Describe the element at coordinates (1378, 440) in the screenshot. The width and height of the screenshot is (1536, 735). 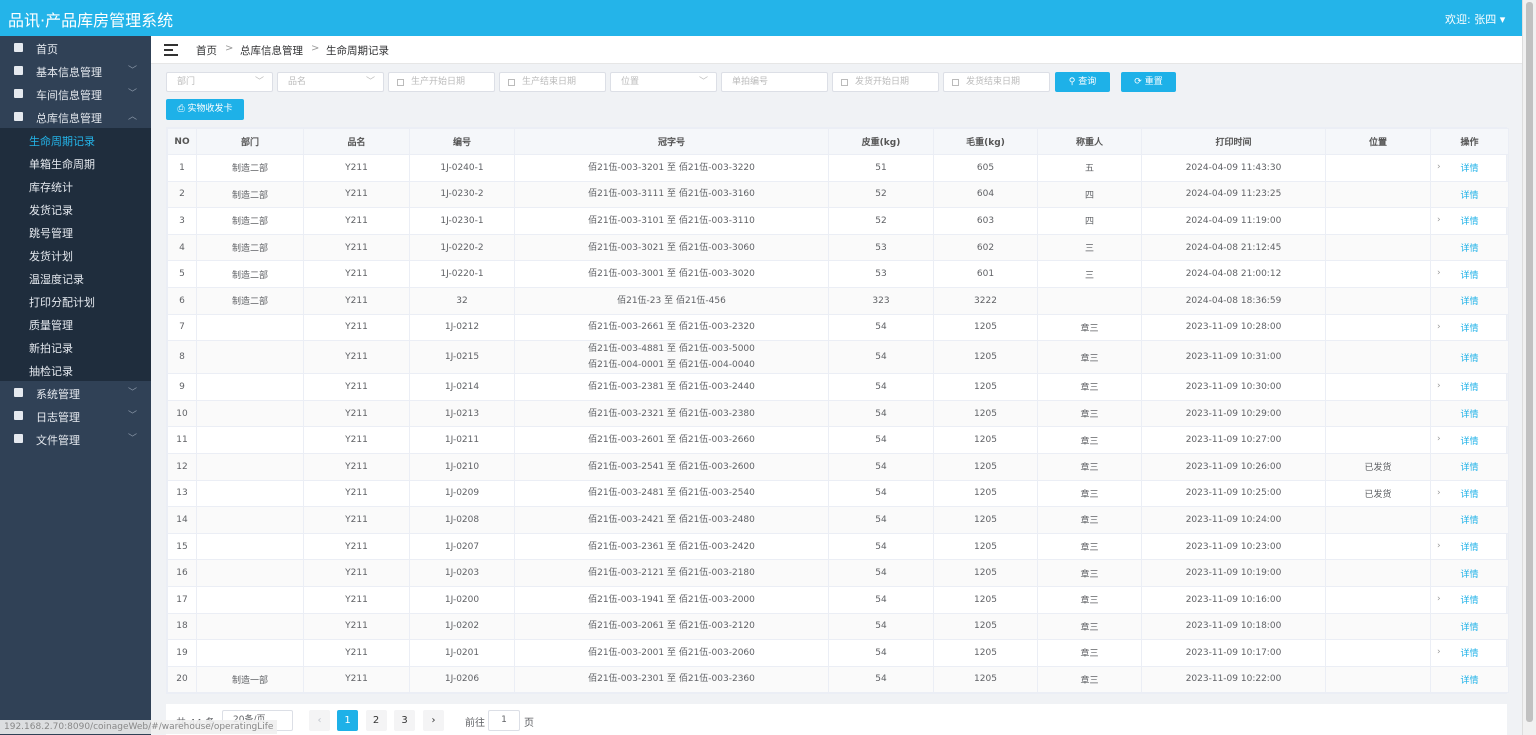
I see `cell` at that location.